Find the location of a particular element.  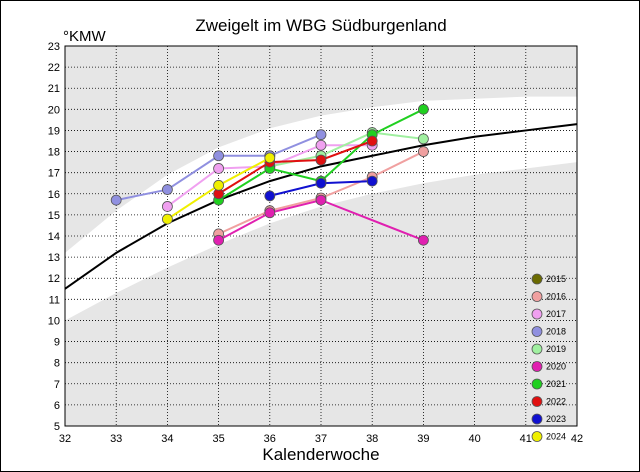

legend-label: 2017 is located at coordinates (556, 314).